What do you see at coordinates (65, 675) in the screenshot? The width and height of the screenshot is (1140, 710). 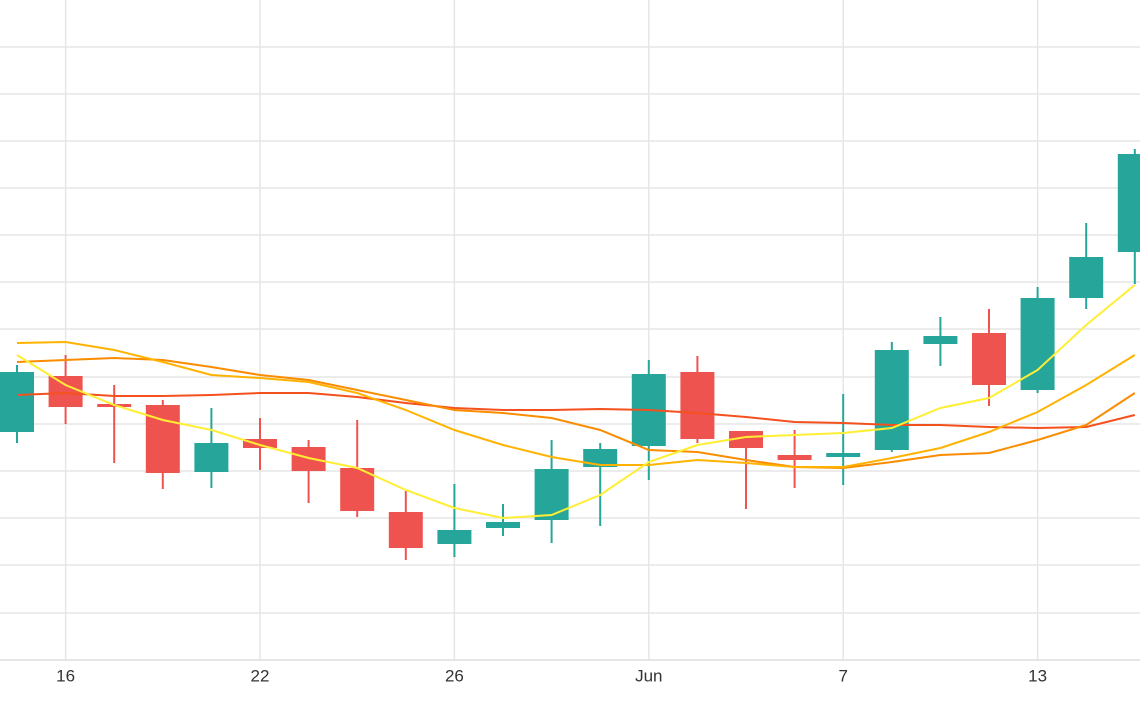 I see `x-tick-label: 16` at bounding box center [65, 675].